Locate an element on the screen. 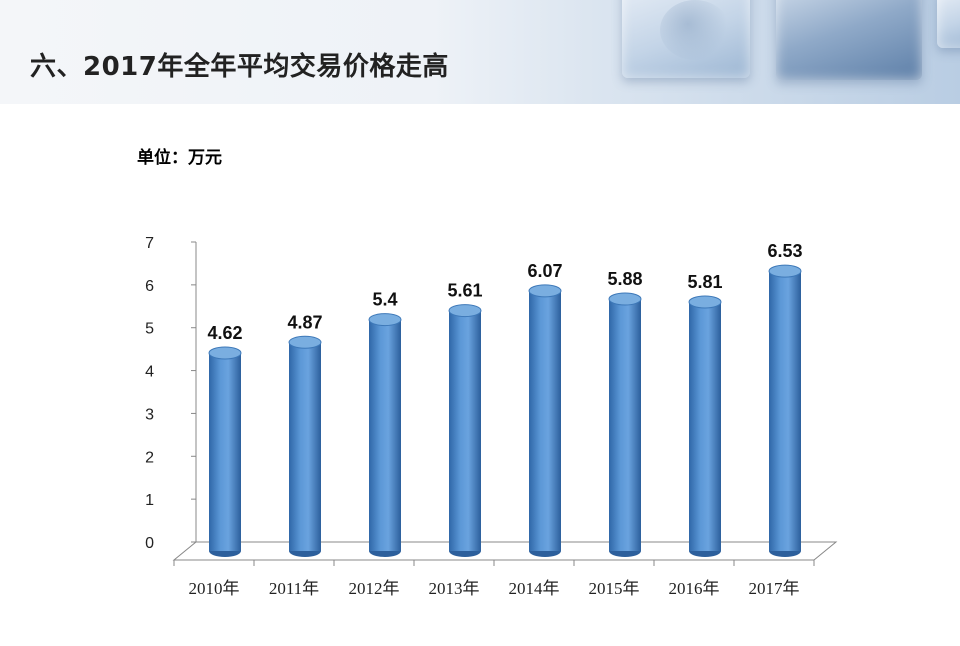  bar-2015年 is located at coordinates (625, 424).